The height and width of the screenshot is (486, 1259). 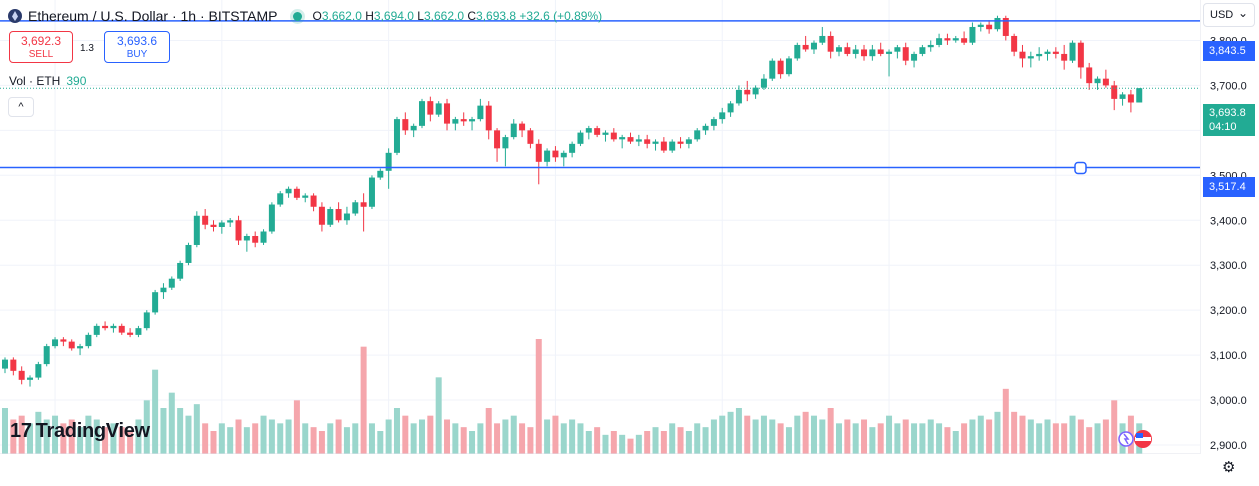 I want to click on buy-button: 3,693.6 BUY, so click(x=137, y=47).